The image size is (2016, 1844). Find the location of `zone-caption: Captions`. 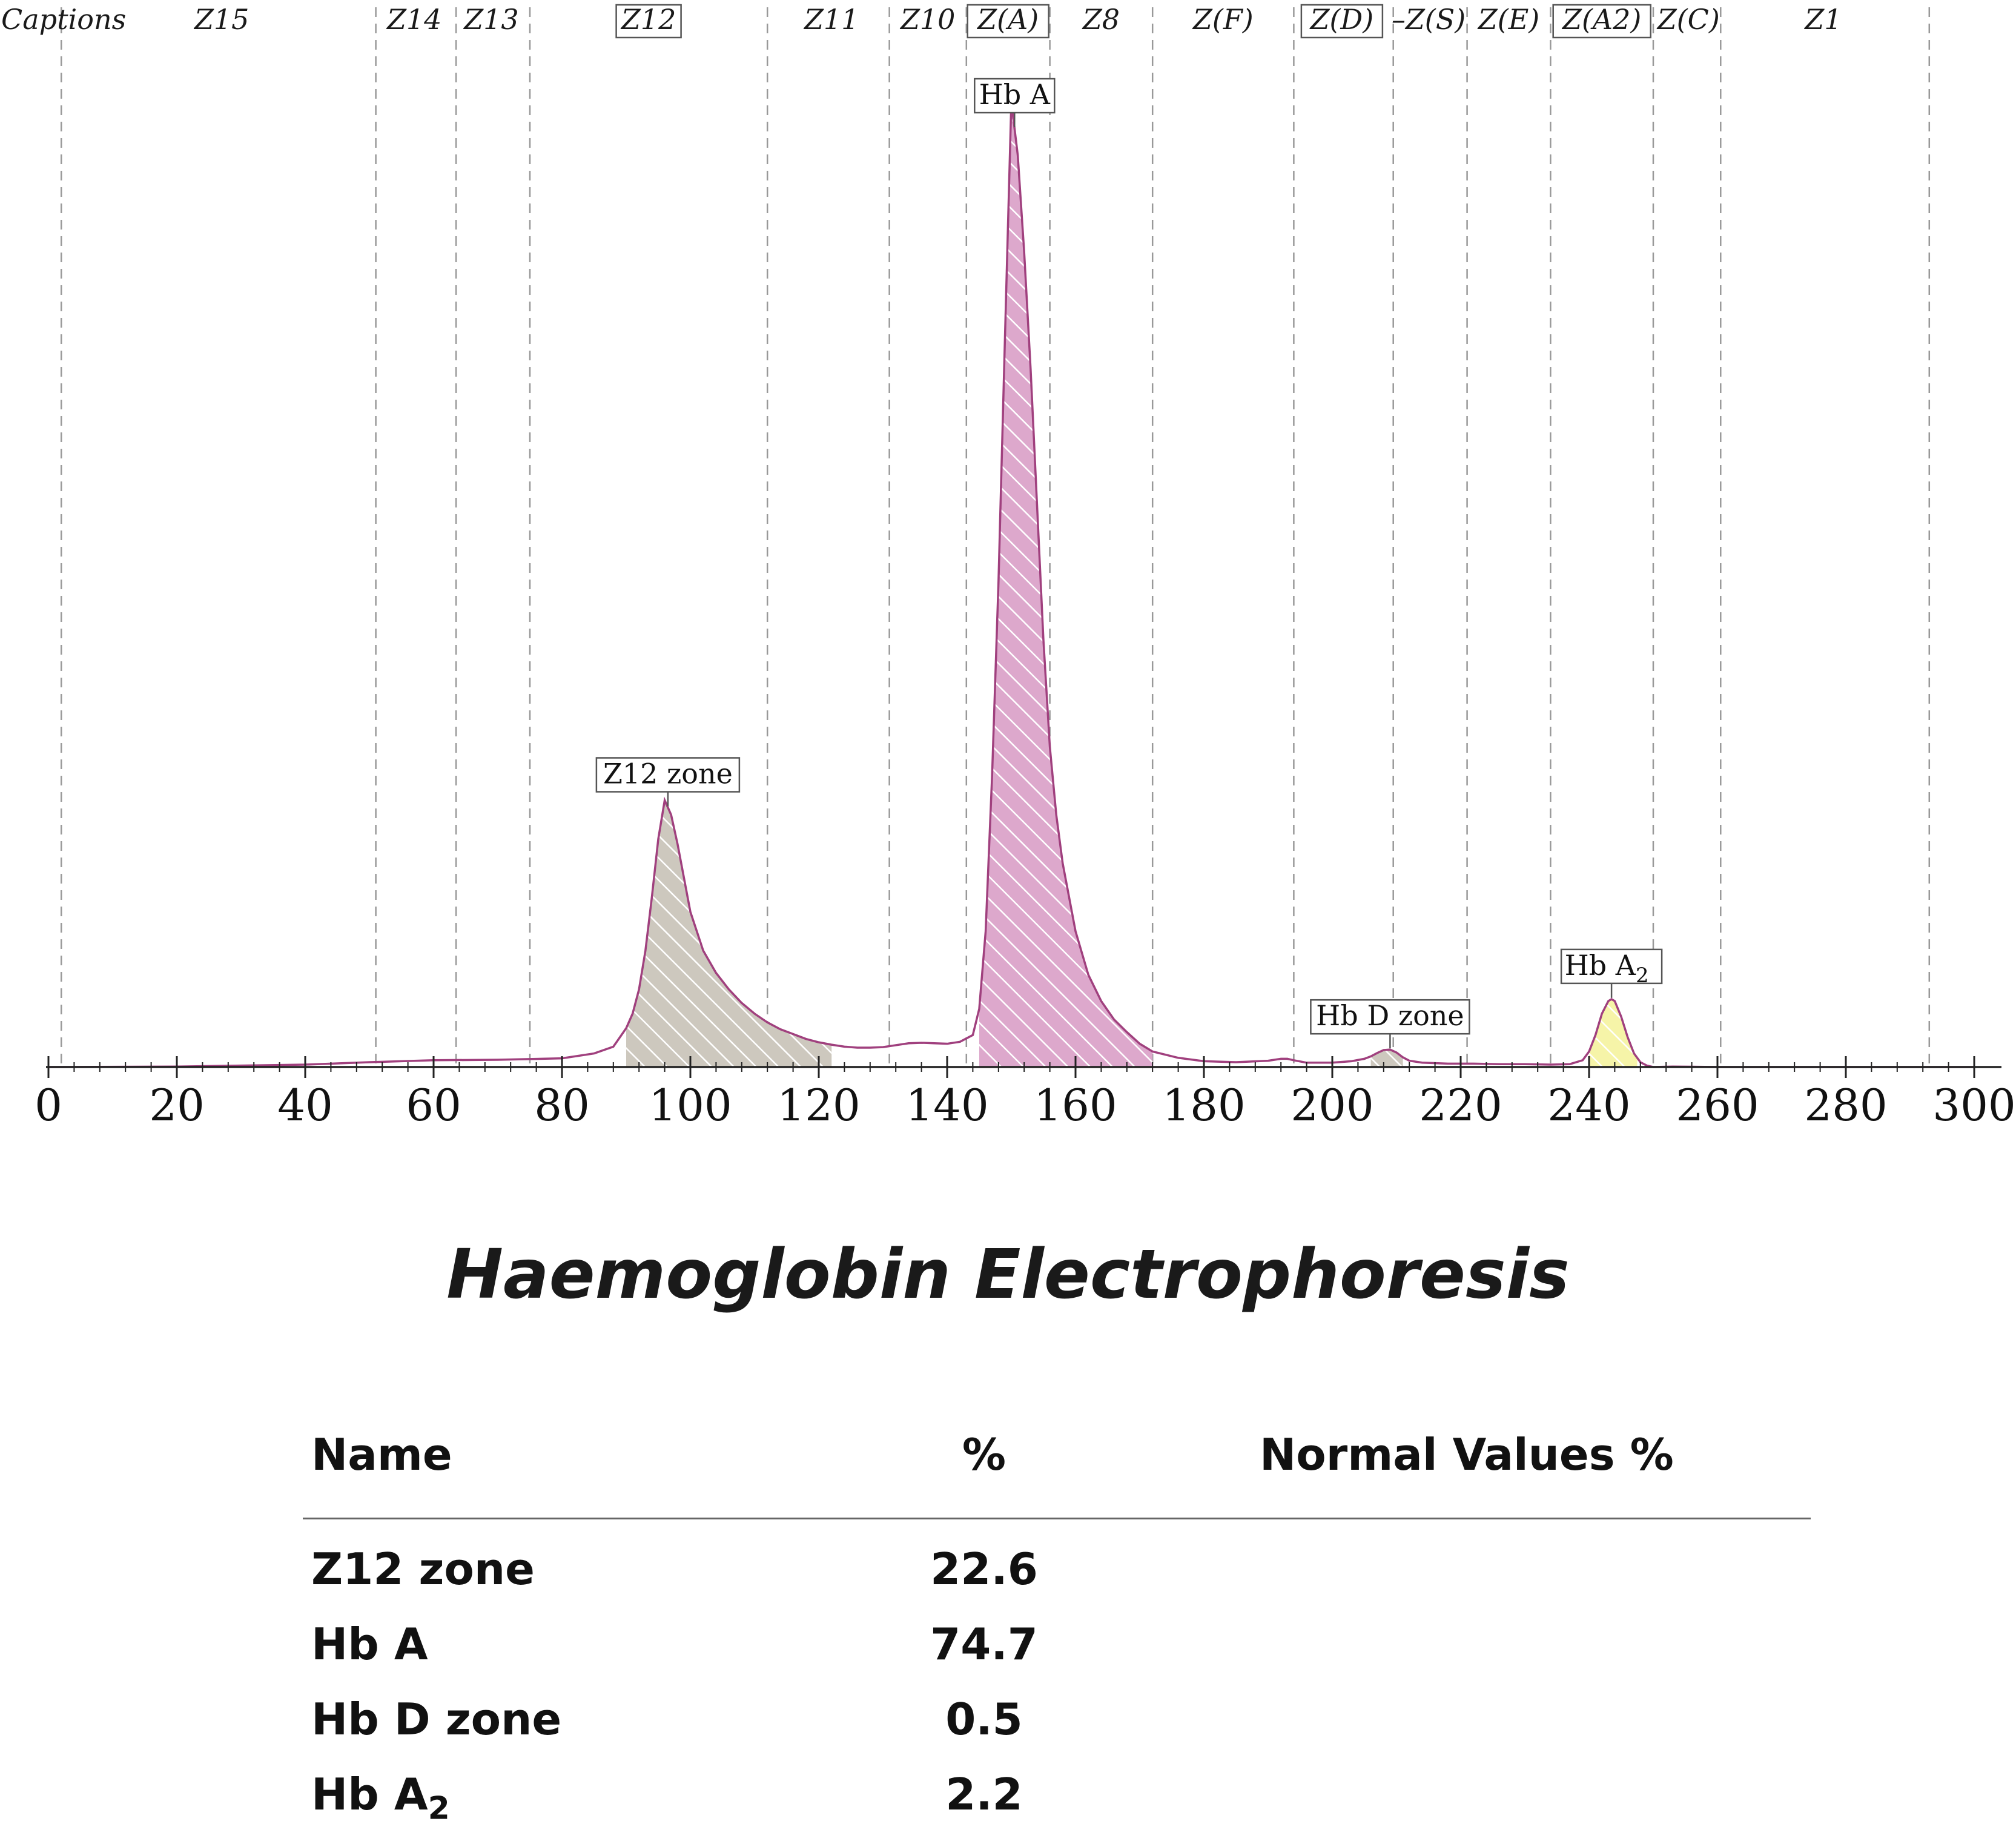

zone-caption: Captions is located at coordinates (64, 19).